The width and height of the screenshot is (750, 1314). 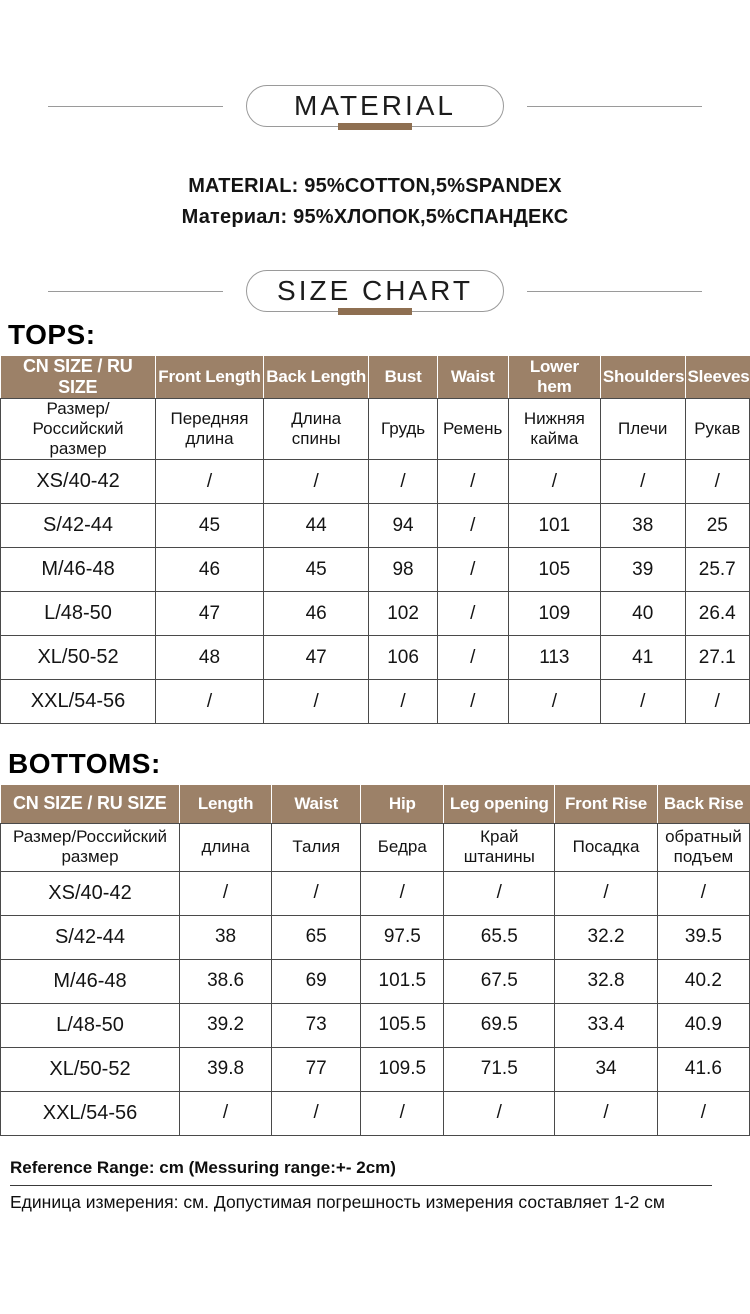 I want to click on tops-table-row: XS/40-42// / / / / /, so click(x=375, y=481).